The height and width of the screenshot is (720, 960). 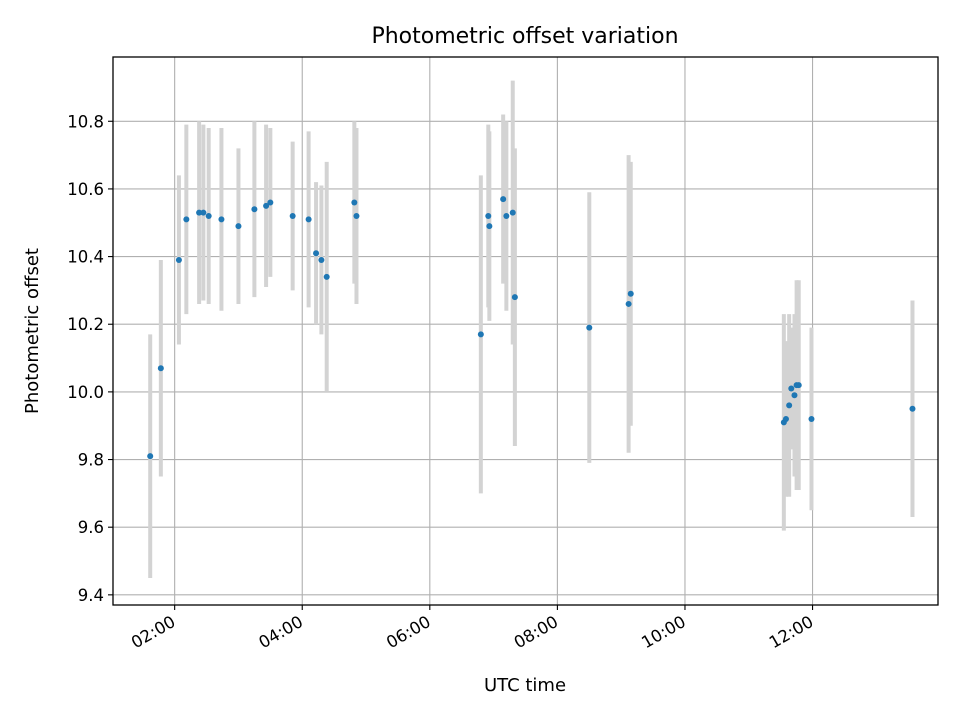 What do you see at coordinates (85, 324) in the screenshot?
I see `y-tick-label: 10.2` at bounding box center [85, 324].